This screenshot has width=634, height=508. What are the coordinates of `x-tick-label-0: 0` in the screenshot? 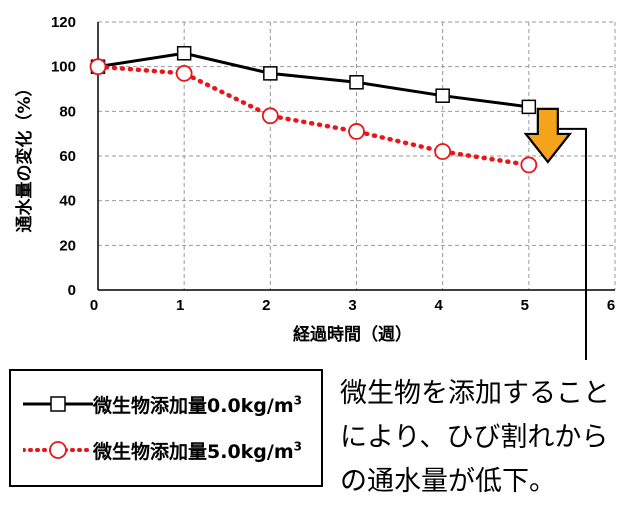 It's located at (94, 305).